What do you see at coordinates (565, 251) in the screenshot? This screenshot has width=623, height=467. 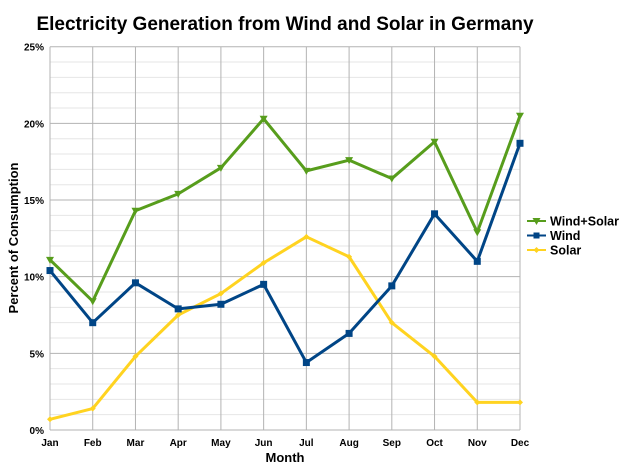 I see `legend-label: Solar` at bounding box center [565, 251].